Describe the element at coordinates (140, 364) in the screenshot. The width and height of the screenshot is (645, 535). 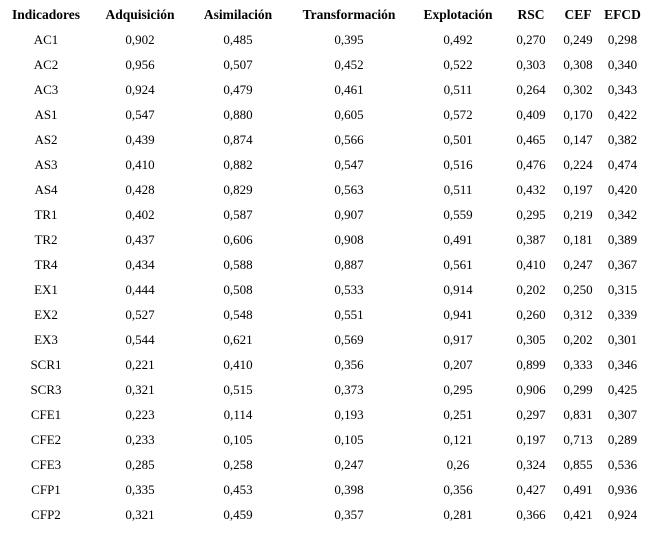
I see `cell: 0,221` at that location.